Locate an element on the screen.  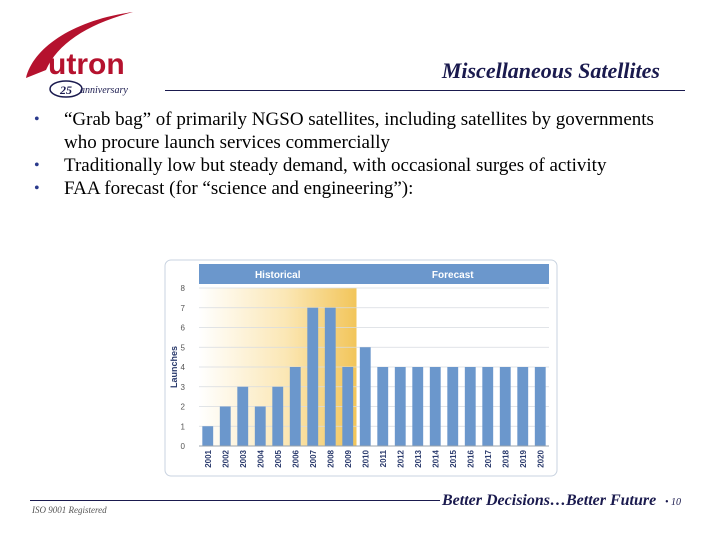
footer-tagline: Better Decisions…Better Future is located at coordinates (549, 500).